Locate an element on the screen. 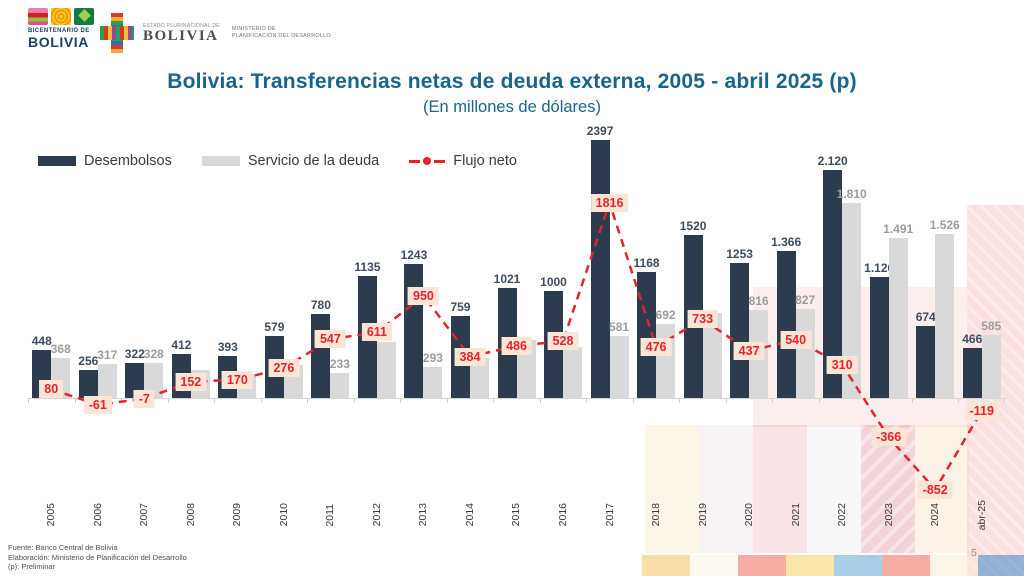 The height and width of the screenshot is (576, 1024). flujo-neto-value-label: 170 is located at coordinates (237, 379).